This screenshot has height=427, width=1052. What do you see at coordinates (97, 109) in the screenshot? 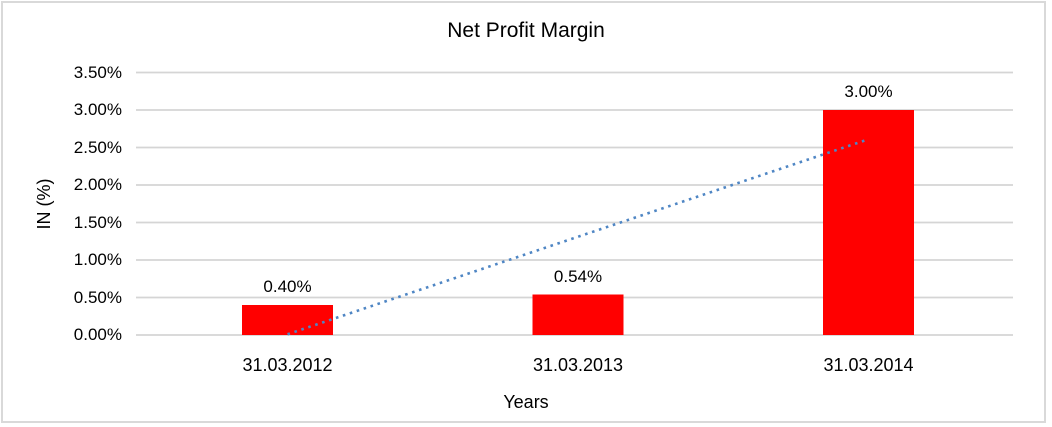
I see `y-axis-tick-label: 3.00%` at bounding box center [97, 109].